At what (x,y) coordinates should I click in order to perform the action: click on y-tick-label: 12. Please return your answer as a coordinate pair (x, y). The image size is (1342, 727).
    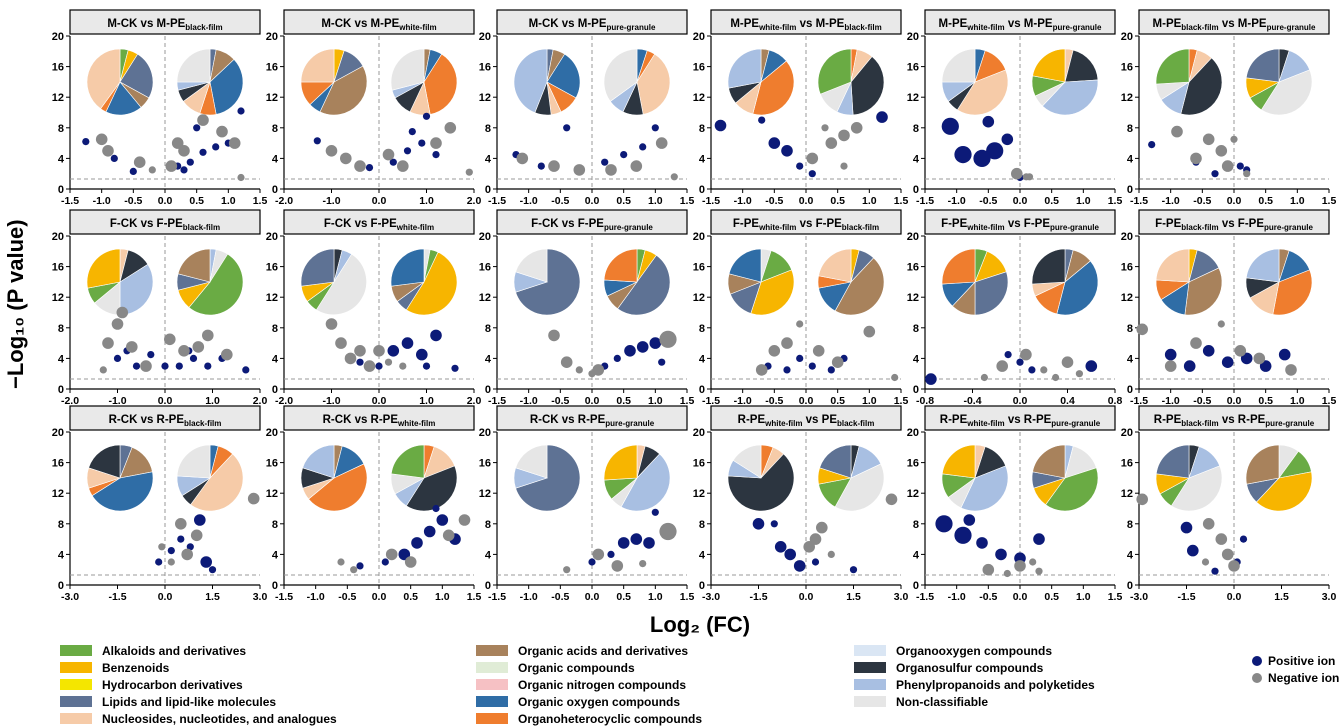
    Looking at the image, I should click on (272, 494).